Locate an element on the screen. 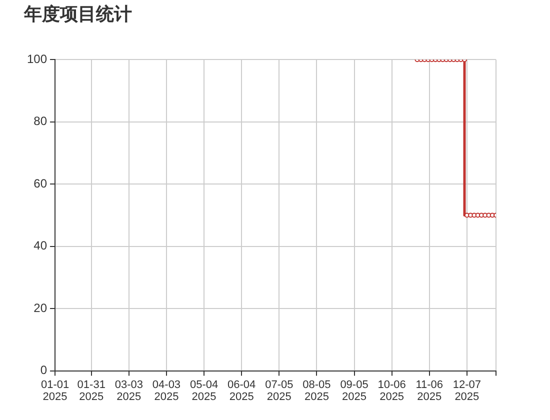 This screenshot has width=550, height=420. x-tick-label: 09-05 2025 is located at coordinates (354, 390).